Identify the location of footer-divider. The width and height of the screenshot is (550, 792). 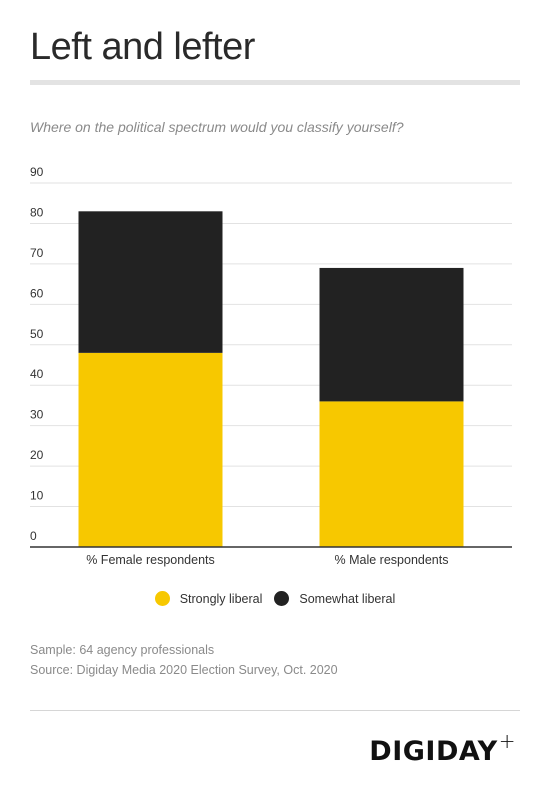
(275, 710).